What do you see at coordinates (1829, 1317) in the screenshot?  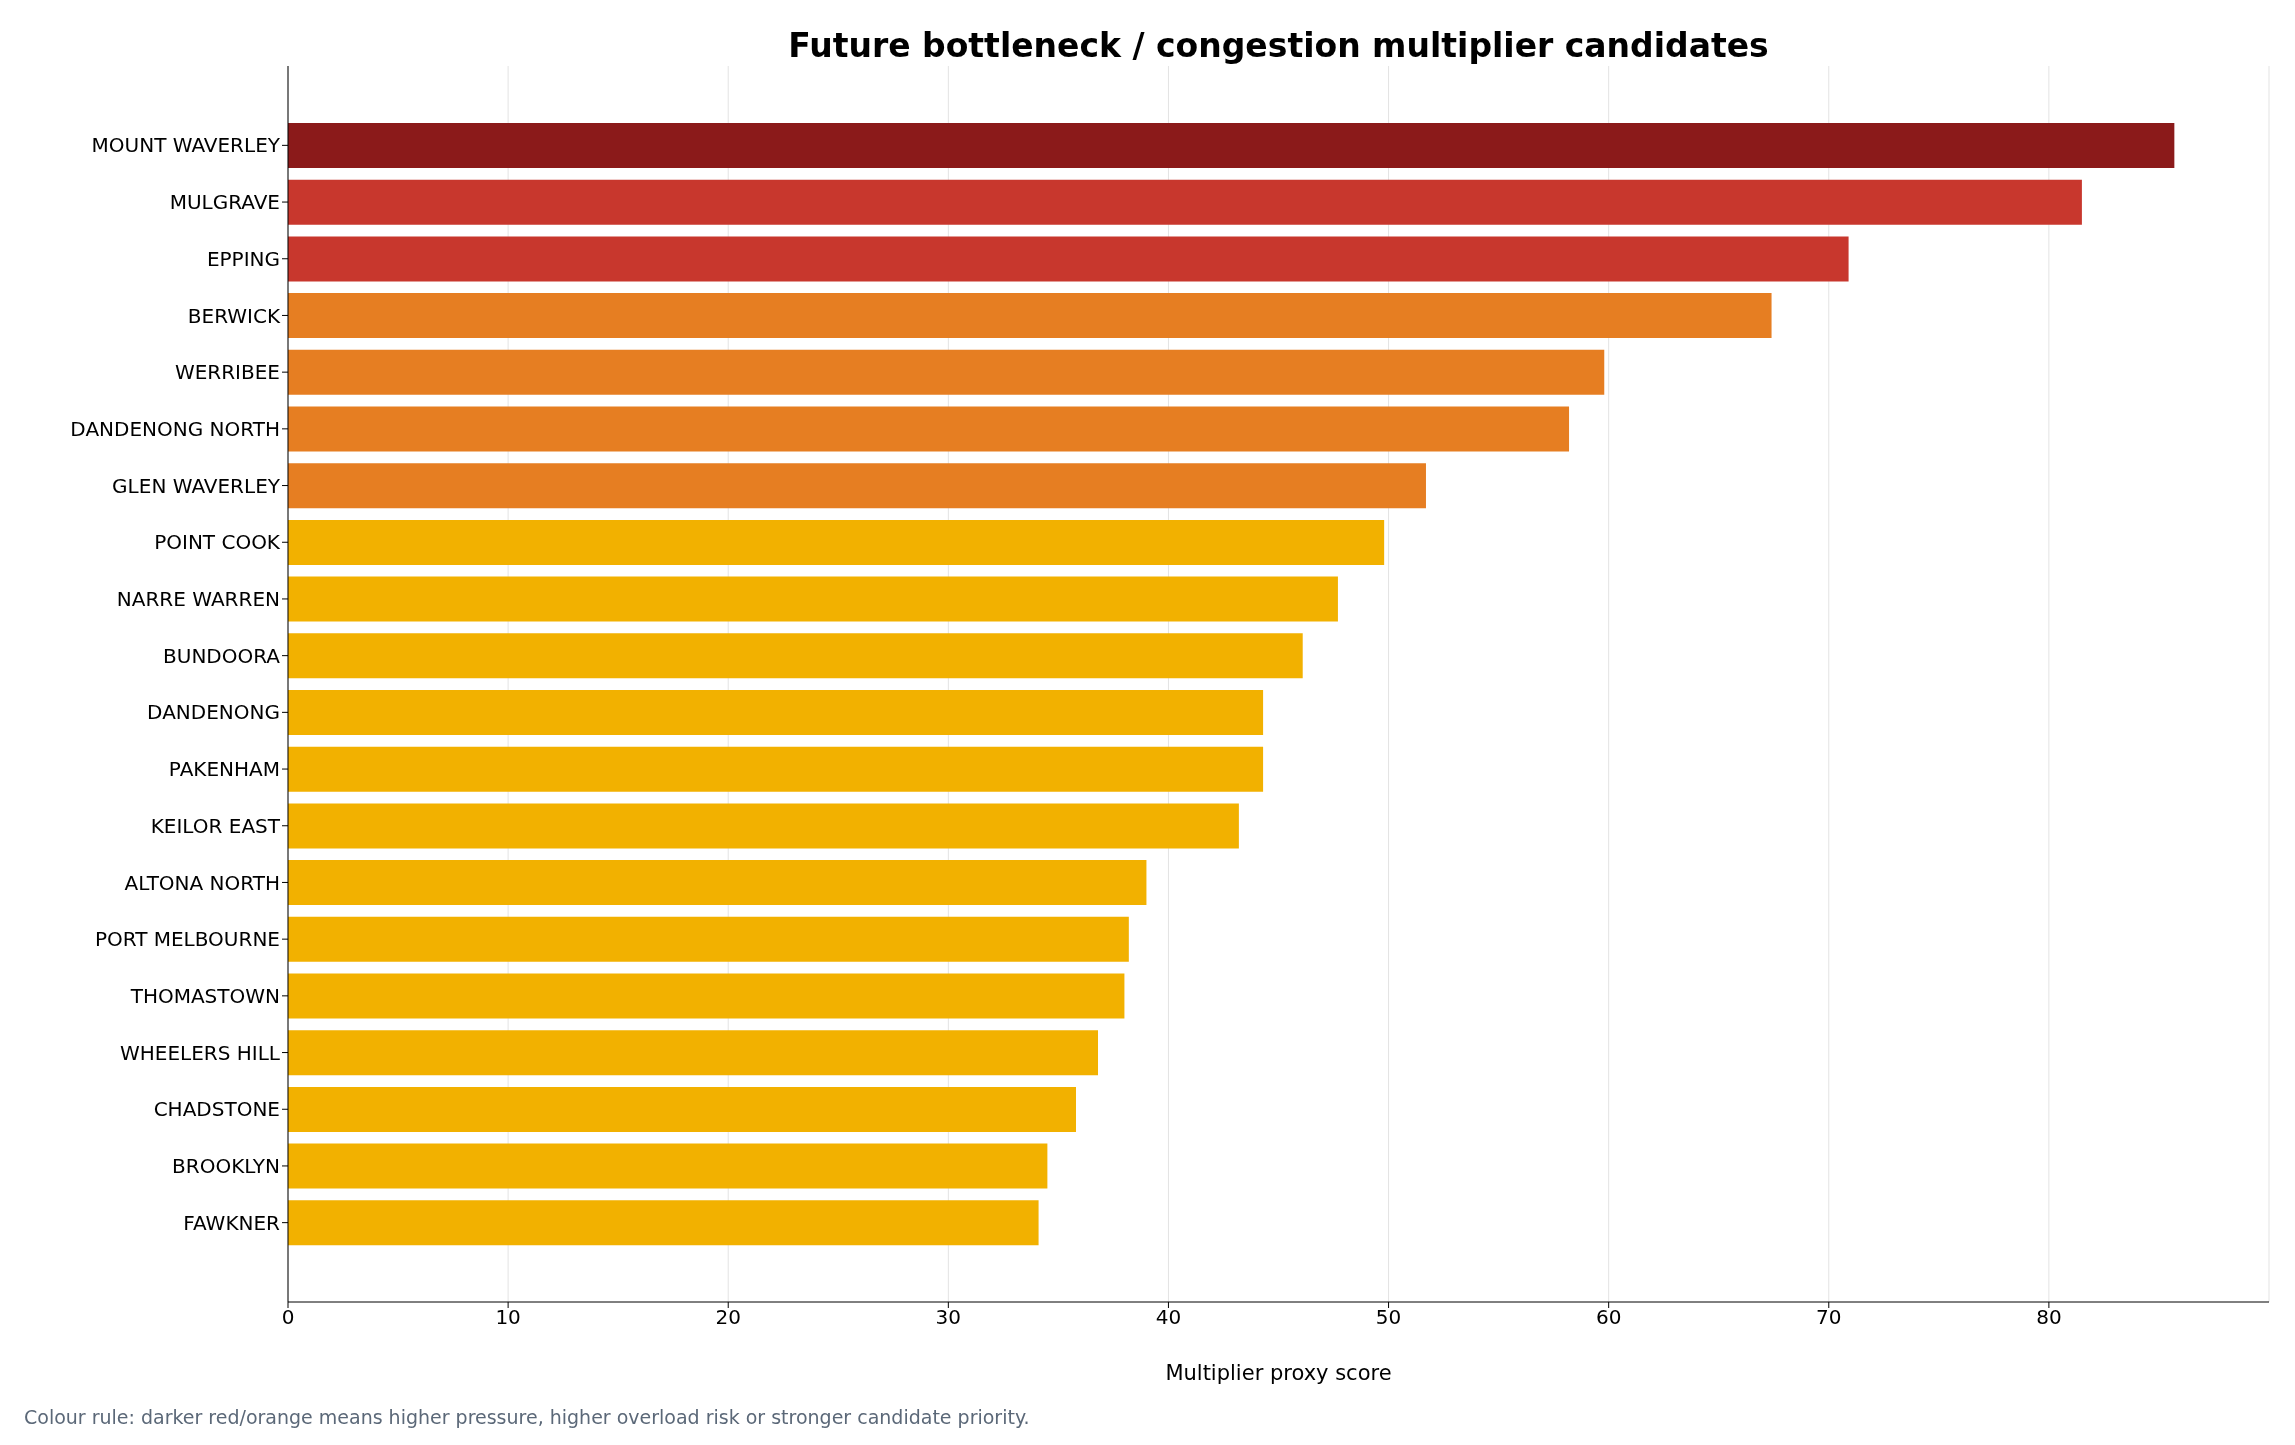 I see `x-tick-label: 70` at bounding box center [1829, 1317].